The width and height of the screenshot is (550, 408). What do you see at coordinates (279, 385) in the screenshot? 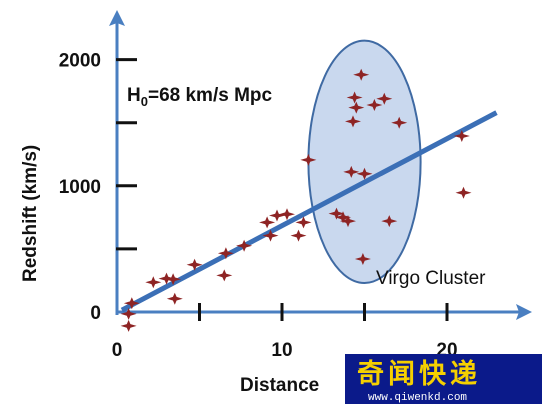
I see `x-axis-title: Distance` at bounding box center [279, 385].